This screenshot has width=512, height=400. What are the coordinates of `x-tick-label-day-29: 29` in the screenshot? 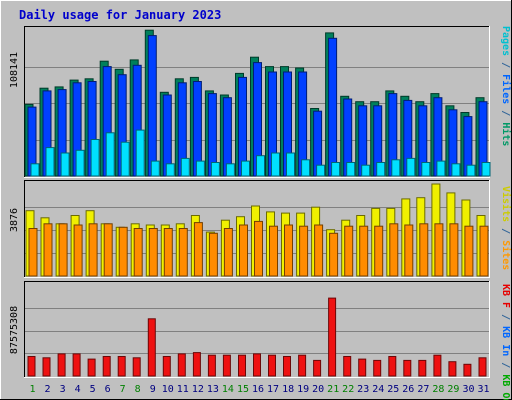 It's located at (453, 389).